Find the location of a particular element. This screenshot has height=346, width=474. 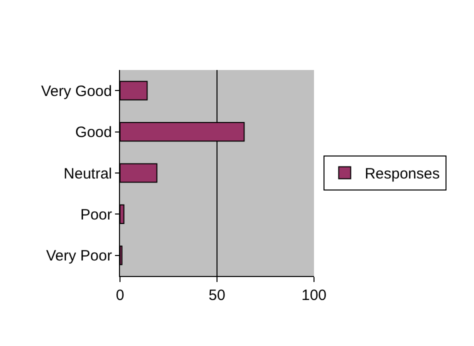

y-tick-label: Good is located at coordinates (93, 133).